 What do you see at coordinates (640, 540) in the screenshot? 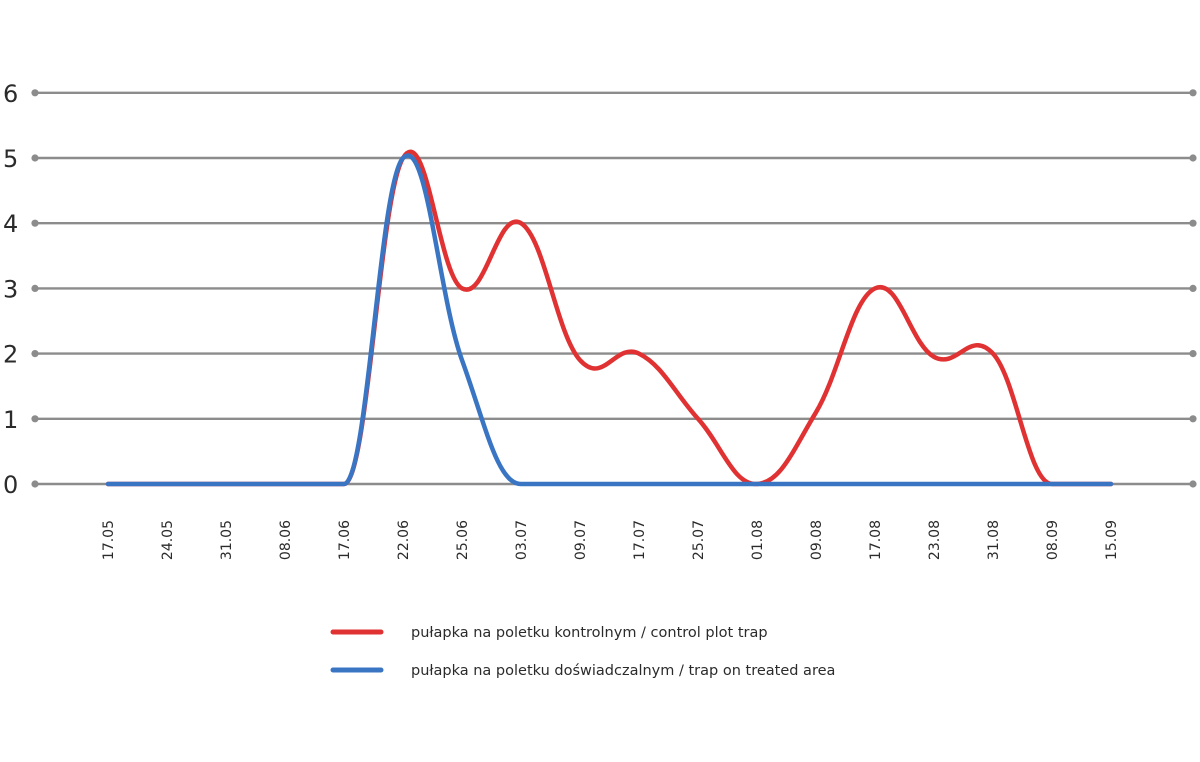
I see `x-tick-label: 17.07` at bounding box center [640, 540].